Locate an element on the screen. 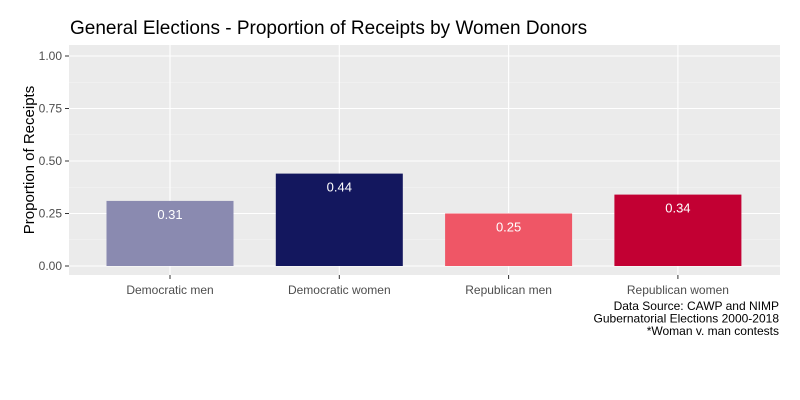 The image size is (800, 400). x-tick-label: Democratic men is located at coordinates (169, 290).